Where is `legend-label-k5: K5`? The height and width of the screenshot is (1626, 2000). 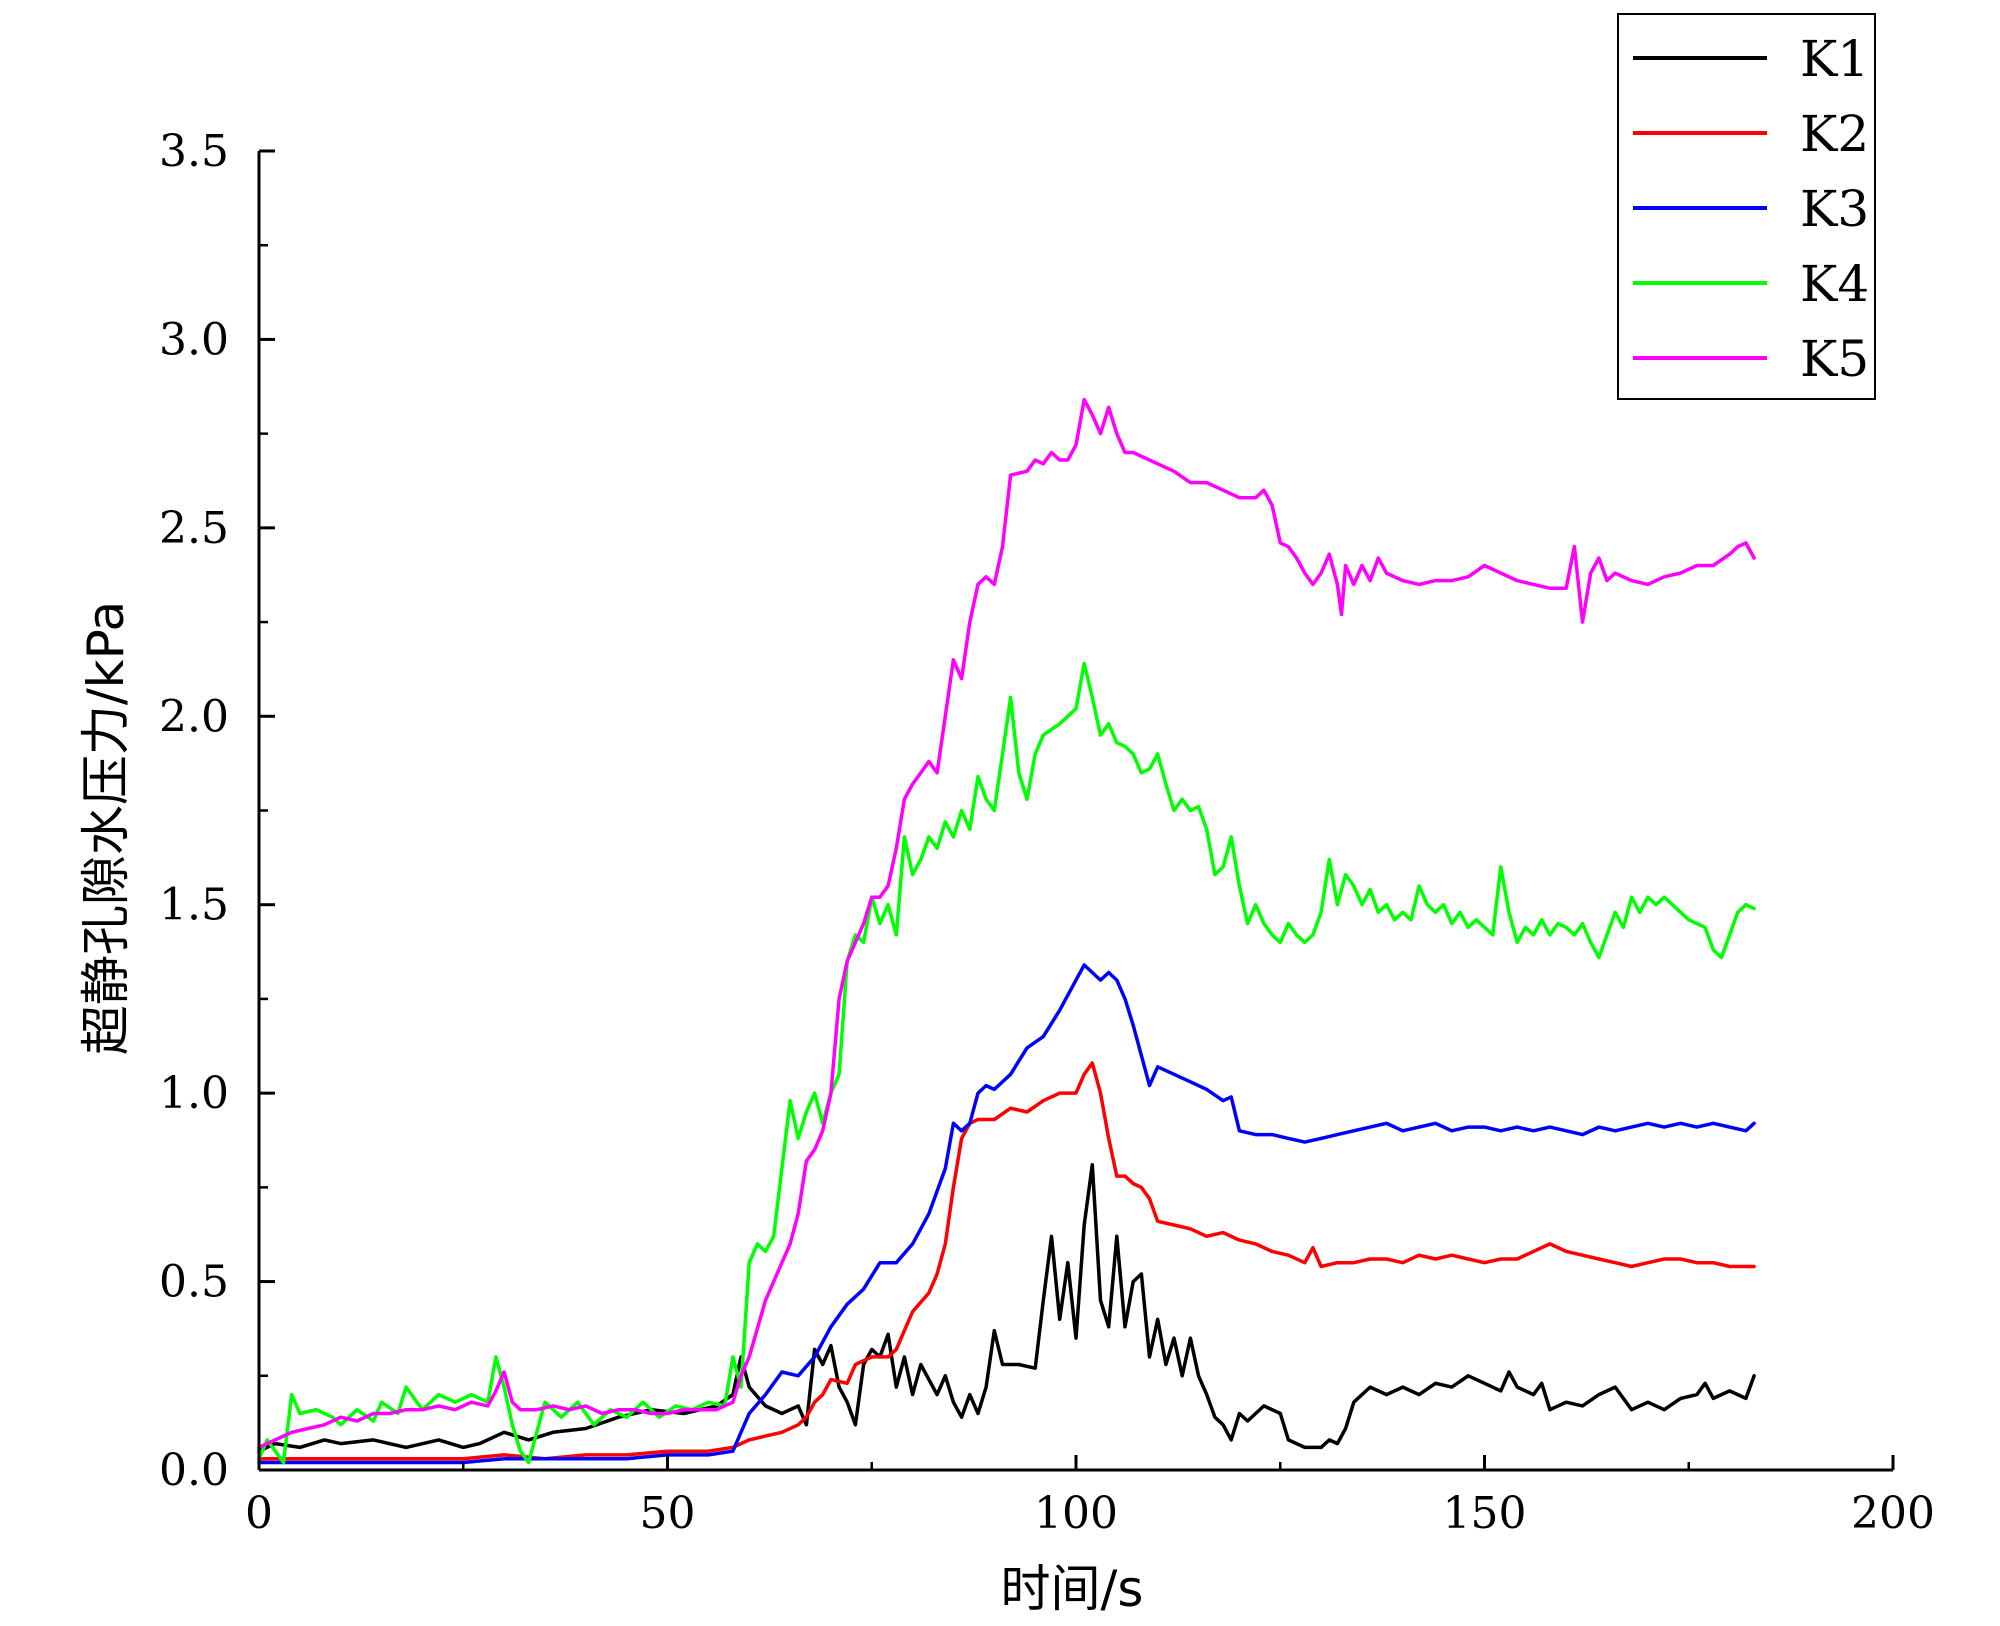
legend-label-k5: K5 is located at coordinates (1834, 359).